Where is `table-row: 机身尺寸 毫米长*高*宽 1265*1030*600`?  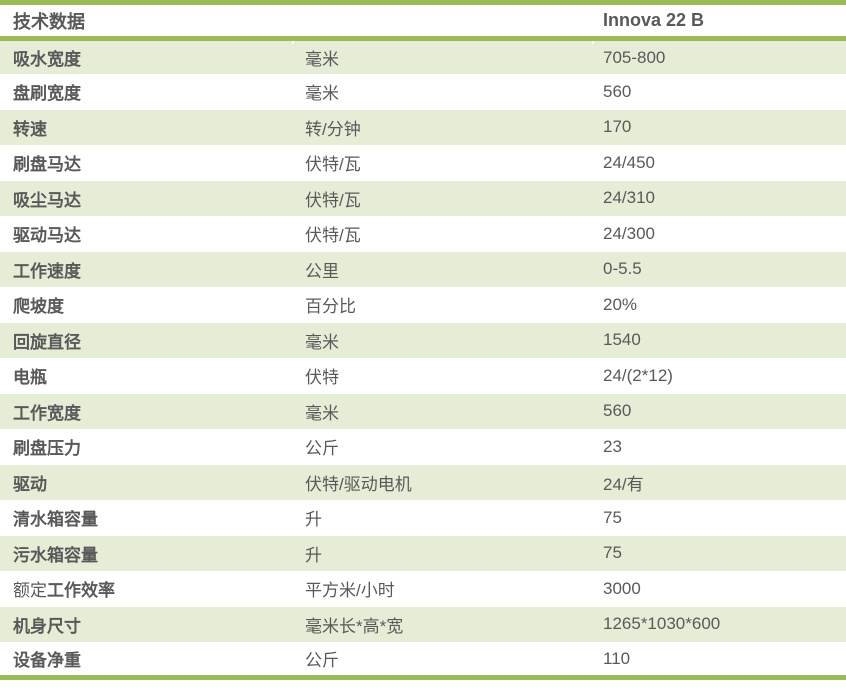 table-row: 机身尺寸 毫米长*高*宽 1265*1030*600 is located at coordinates (423, 624).